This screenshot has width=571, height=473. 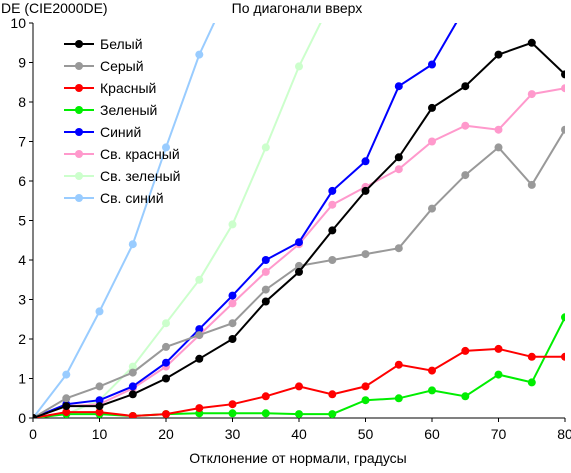 What do you see at coordinates (140, 154) in the screenshot?
I see `legend-label: Св. красный` at bounding box center [140, 154].